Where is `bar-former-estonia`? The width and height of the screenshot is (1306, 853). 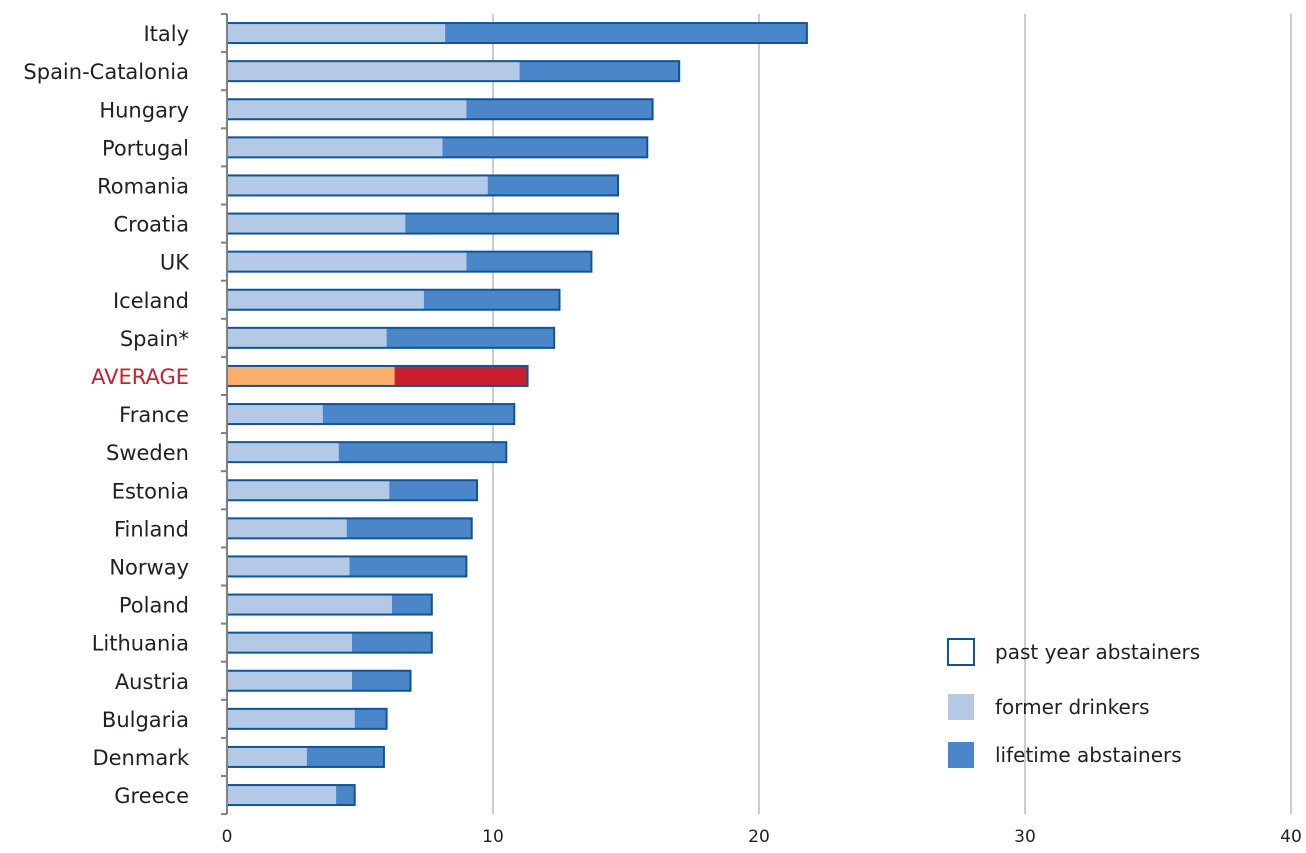
bar-former-estonia is located at coordinates (308, 490).